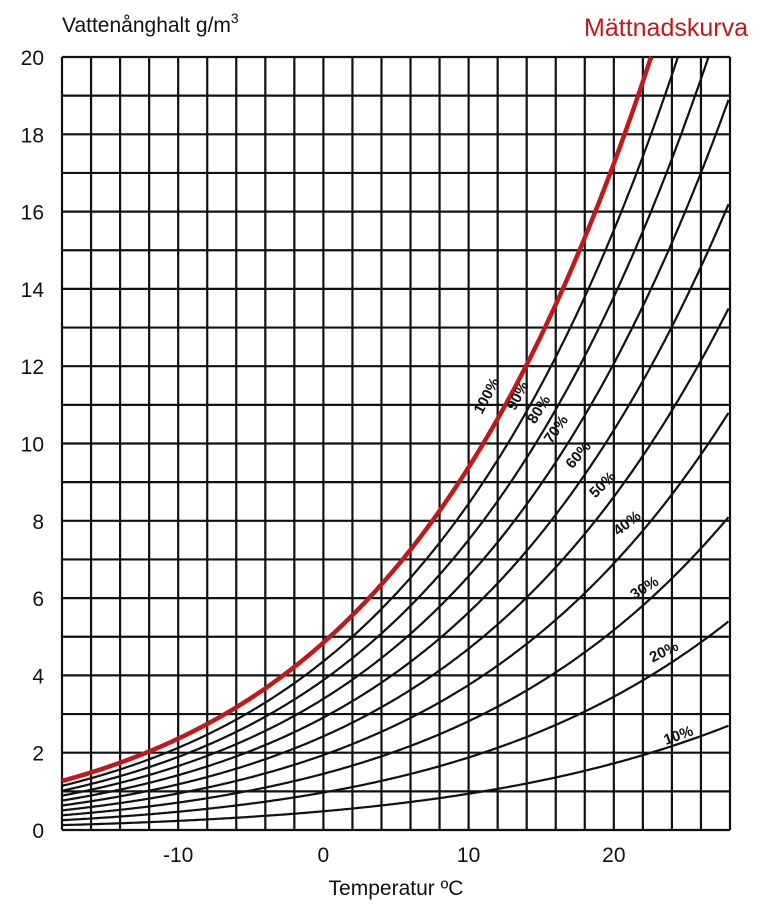 Image resolution: width=768 pixels, height=913 pixels. Describe the element at coordinates (146, 25) in the screenshot. I see `y-axis-label-text: Vattenånghalt g/m` at that location.